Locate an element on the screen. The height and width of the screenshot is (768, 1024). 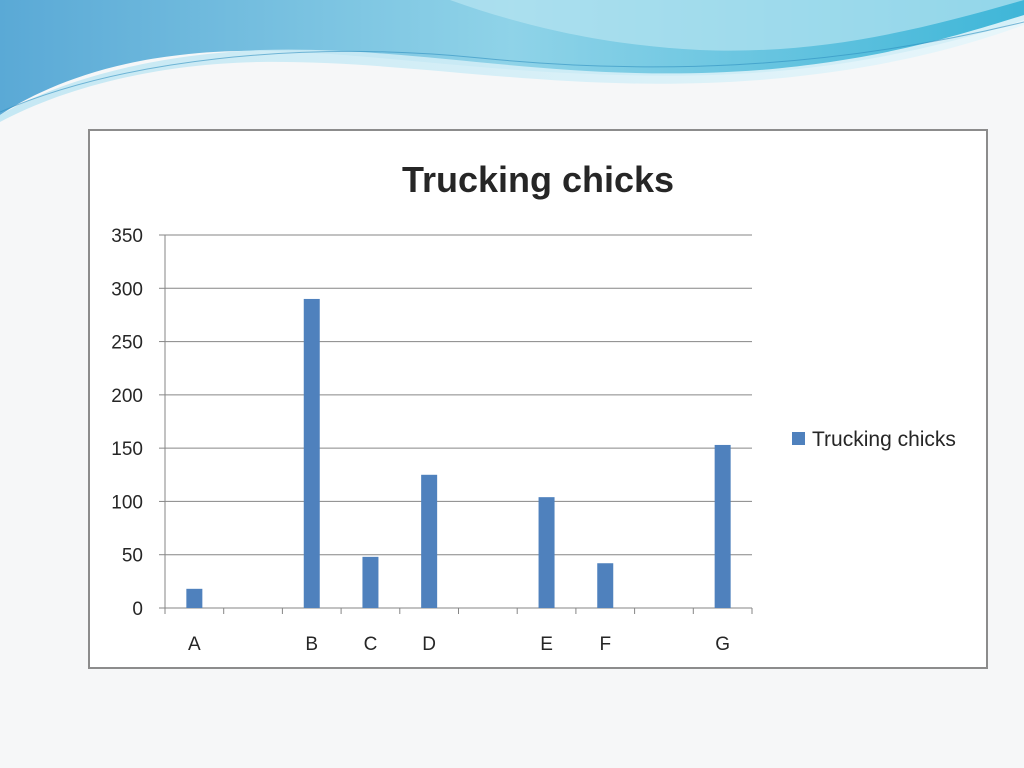
bar-B is located at coordinates (311, 453).